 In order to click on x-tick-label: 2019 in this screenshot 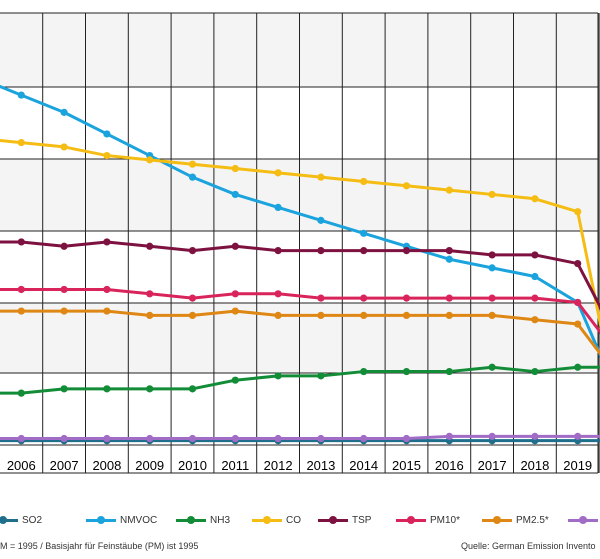, I will do `click(577, 465)`.